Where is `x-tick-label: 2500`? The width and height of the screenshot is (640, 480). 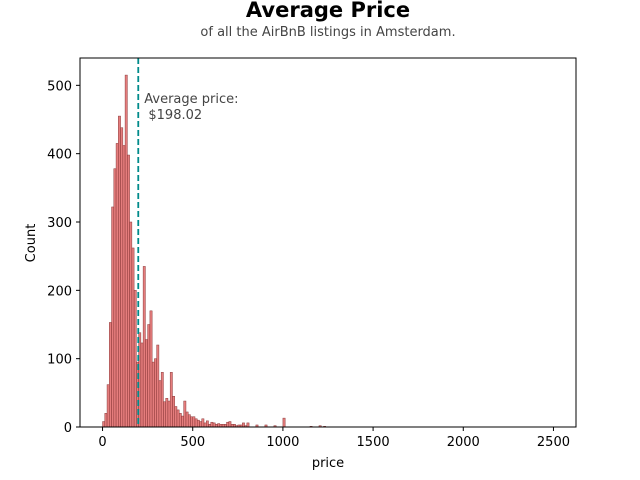
x-tick-label: 2500 is located at coordinates (553, 442).